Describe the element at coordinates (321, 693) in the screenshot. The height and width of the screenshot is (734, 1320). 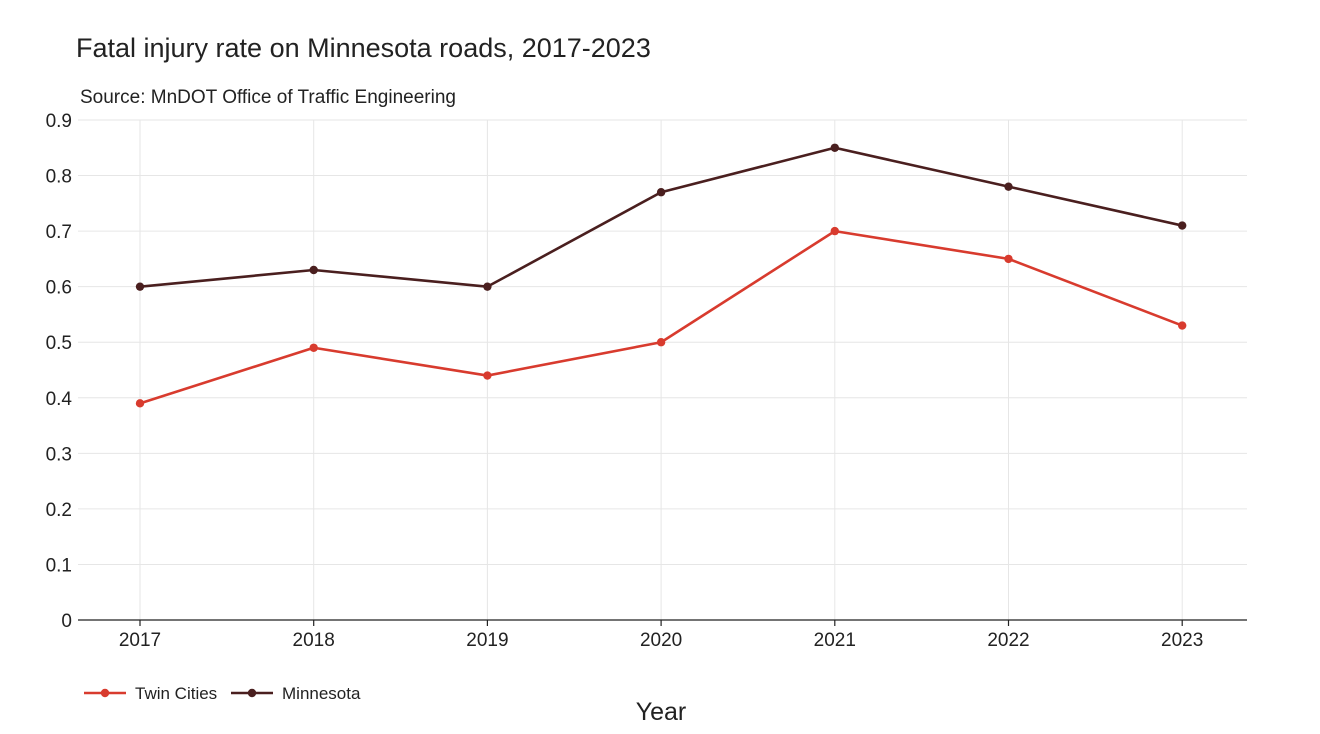
I see `legend-label-minnesota: Minnesota` at that location.